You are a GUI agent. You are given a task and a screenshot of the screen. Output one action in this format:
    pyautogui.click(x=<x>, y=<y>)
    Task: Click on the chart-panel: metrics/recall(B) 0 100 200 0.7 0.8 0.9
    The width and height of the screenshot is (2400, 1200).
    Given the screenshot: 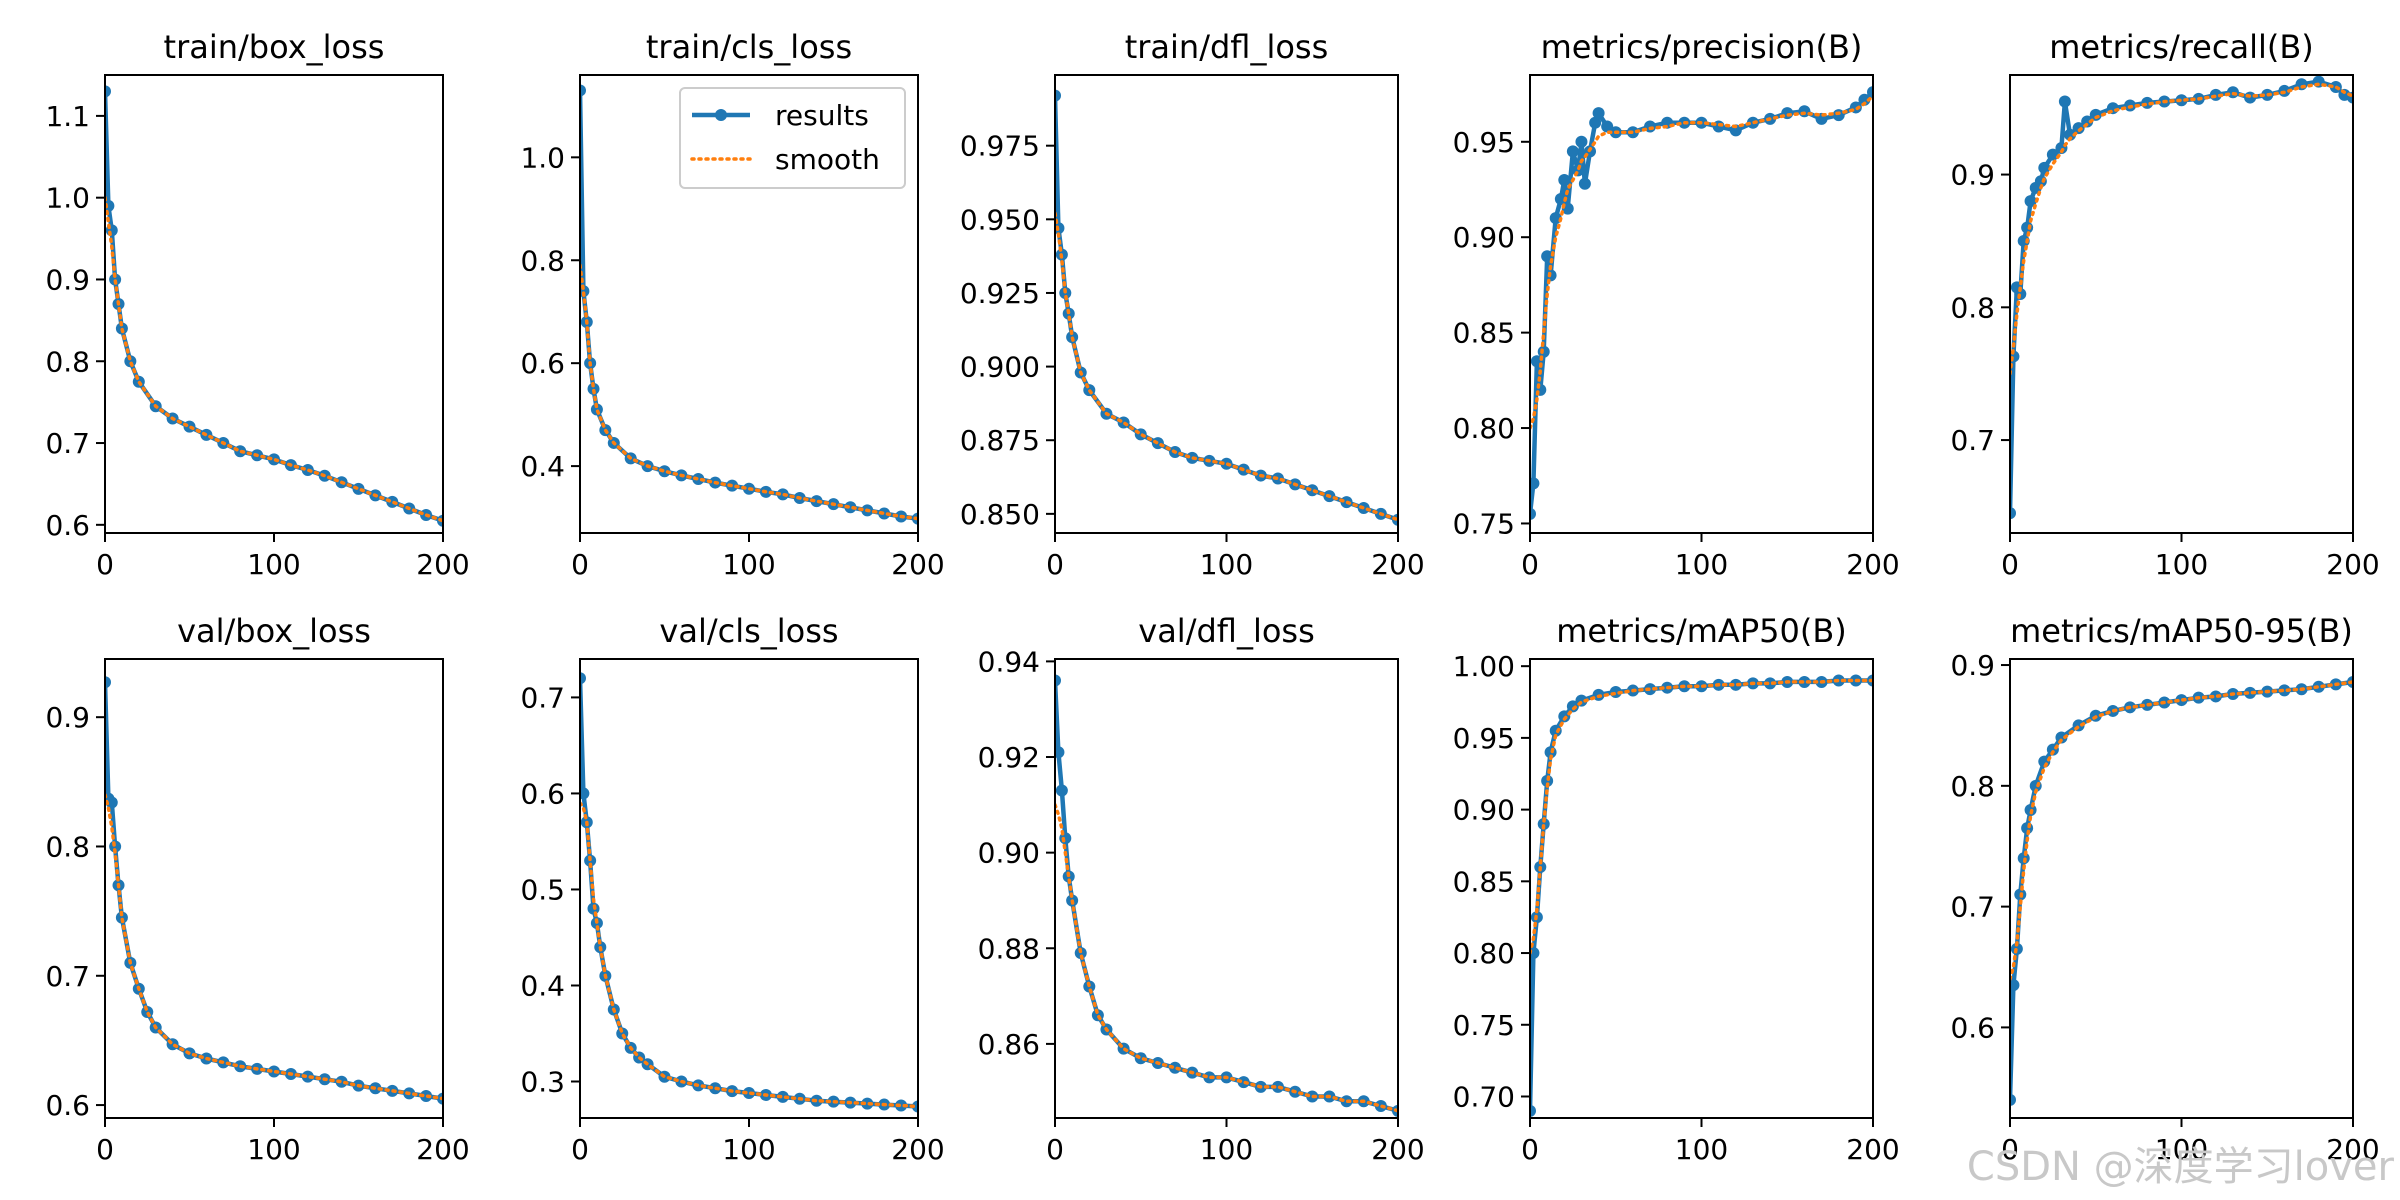 What is the action you would take?
    pyautogui.click(x=2164, y=304)
    